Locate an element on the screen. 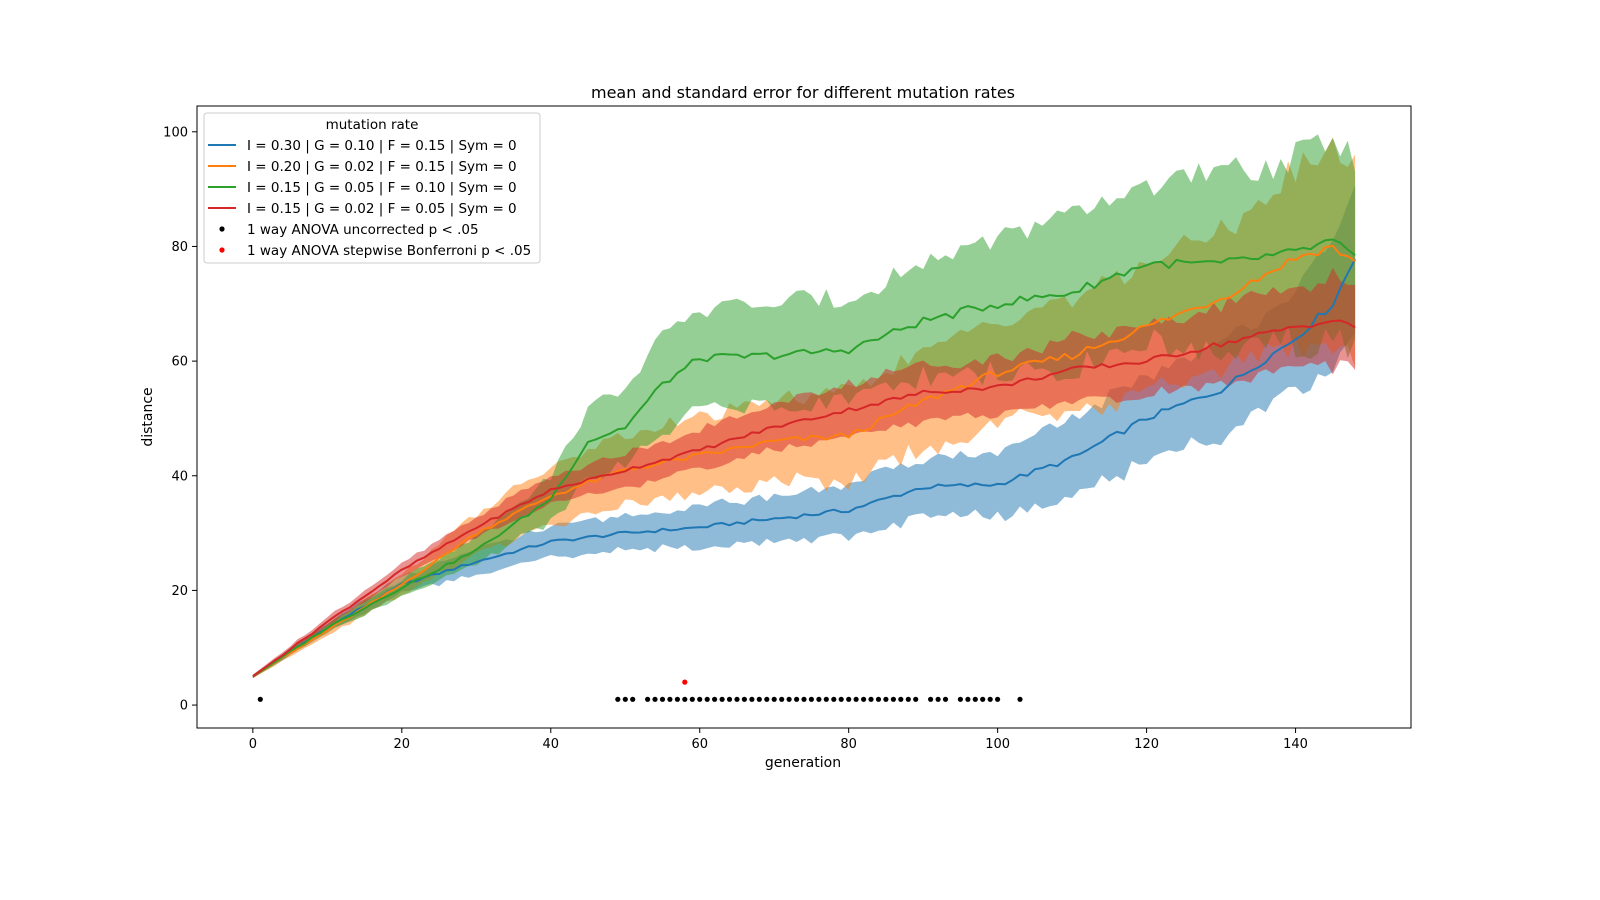  y-tick-label: 80 is located at coordinates (179, 247).